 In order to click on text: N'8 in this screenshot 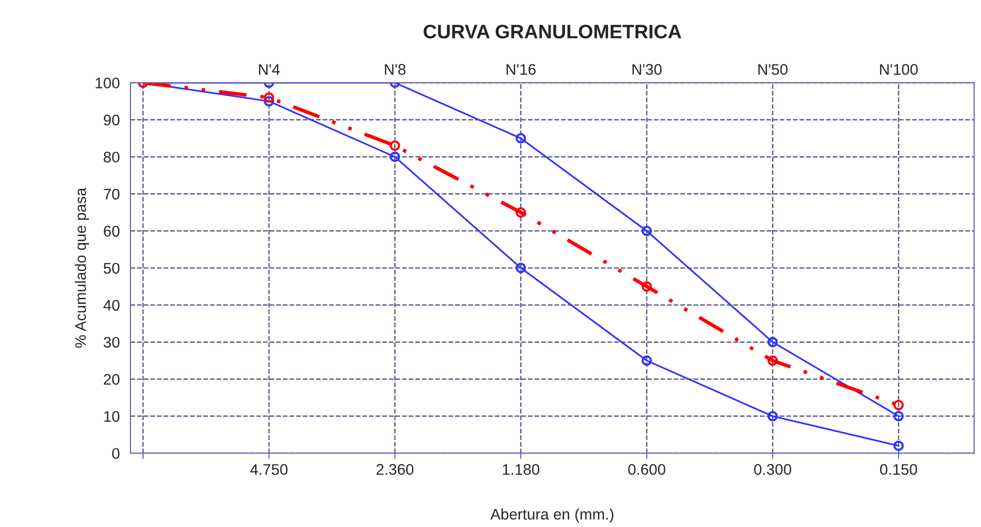, I will do `click(395, 69)`.